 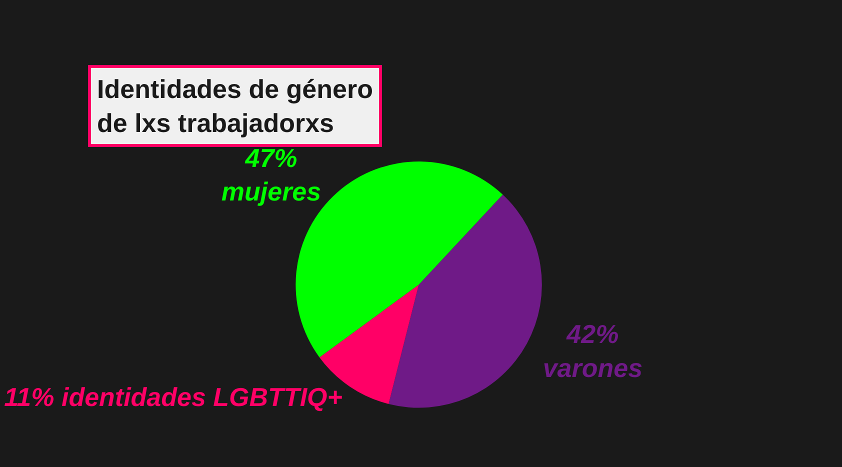 What do you see at coordinates (271, 191) in the screenshot?
I see `slice-label: mujeres` at bounding box center [271, 191].